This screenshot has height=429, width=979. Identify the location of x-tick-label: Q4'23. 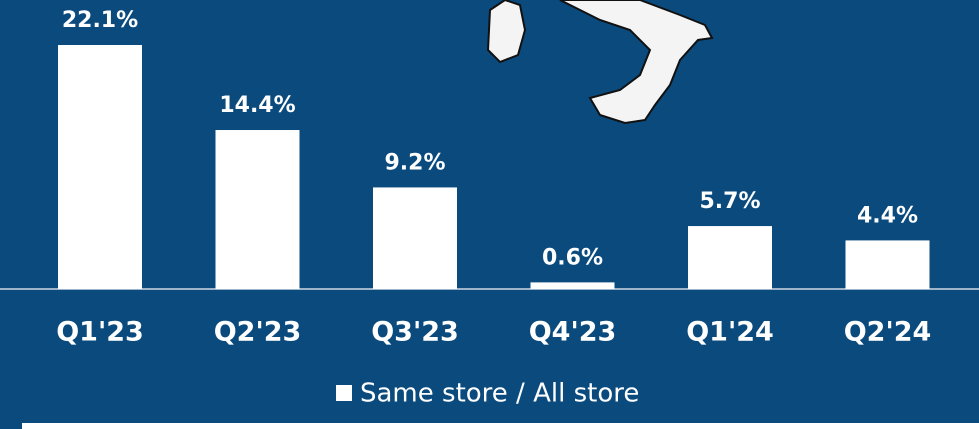
(573, 332).